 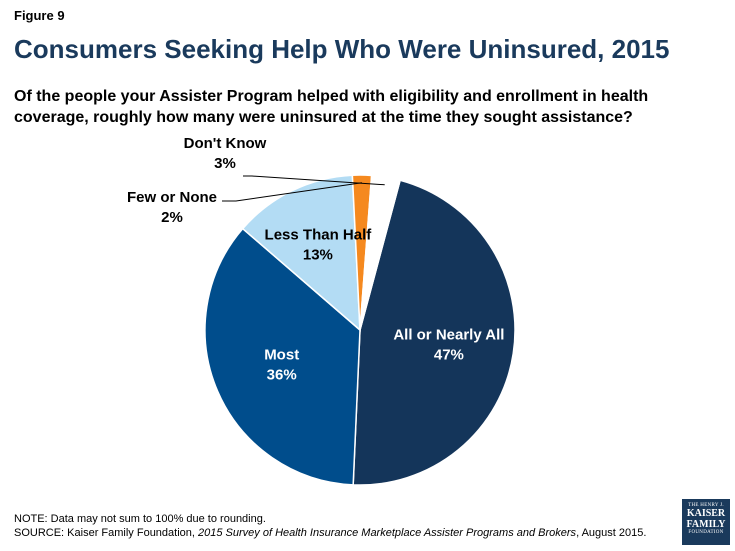 I want to click on slice-value-few-or-none: 2%, so click(x=172, y=217).